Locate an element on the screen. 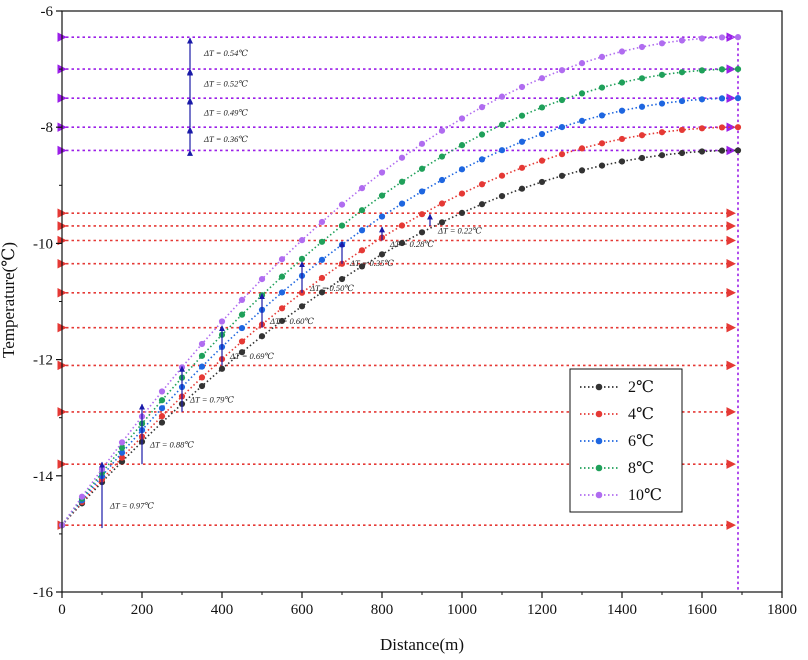 Image resolution: width=808 pixels, height=660 pixels. x-tick-label: 600 is located at coordinates (302, 610).